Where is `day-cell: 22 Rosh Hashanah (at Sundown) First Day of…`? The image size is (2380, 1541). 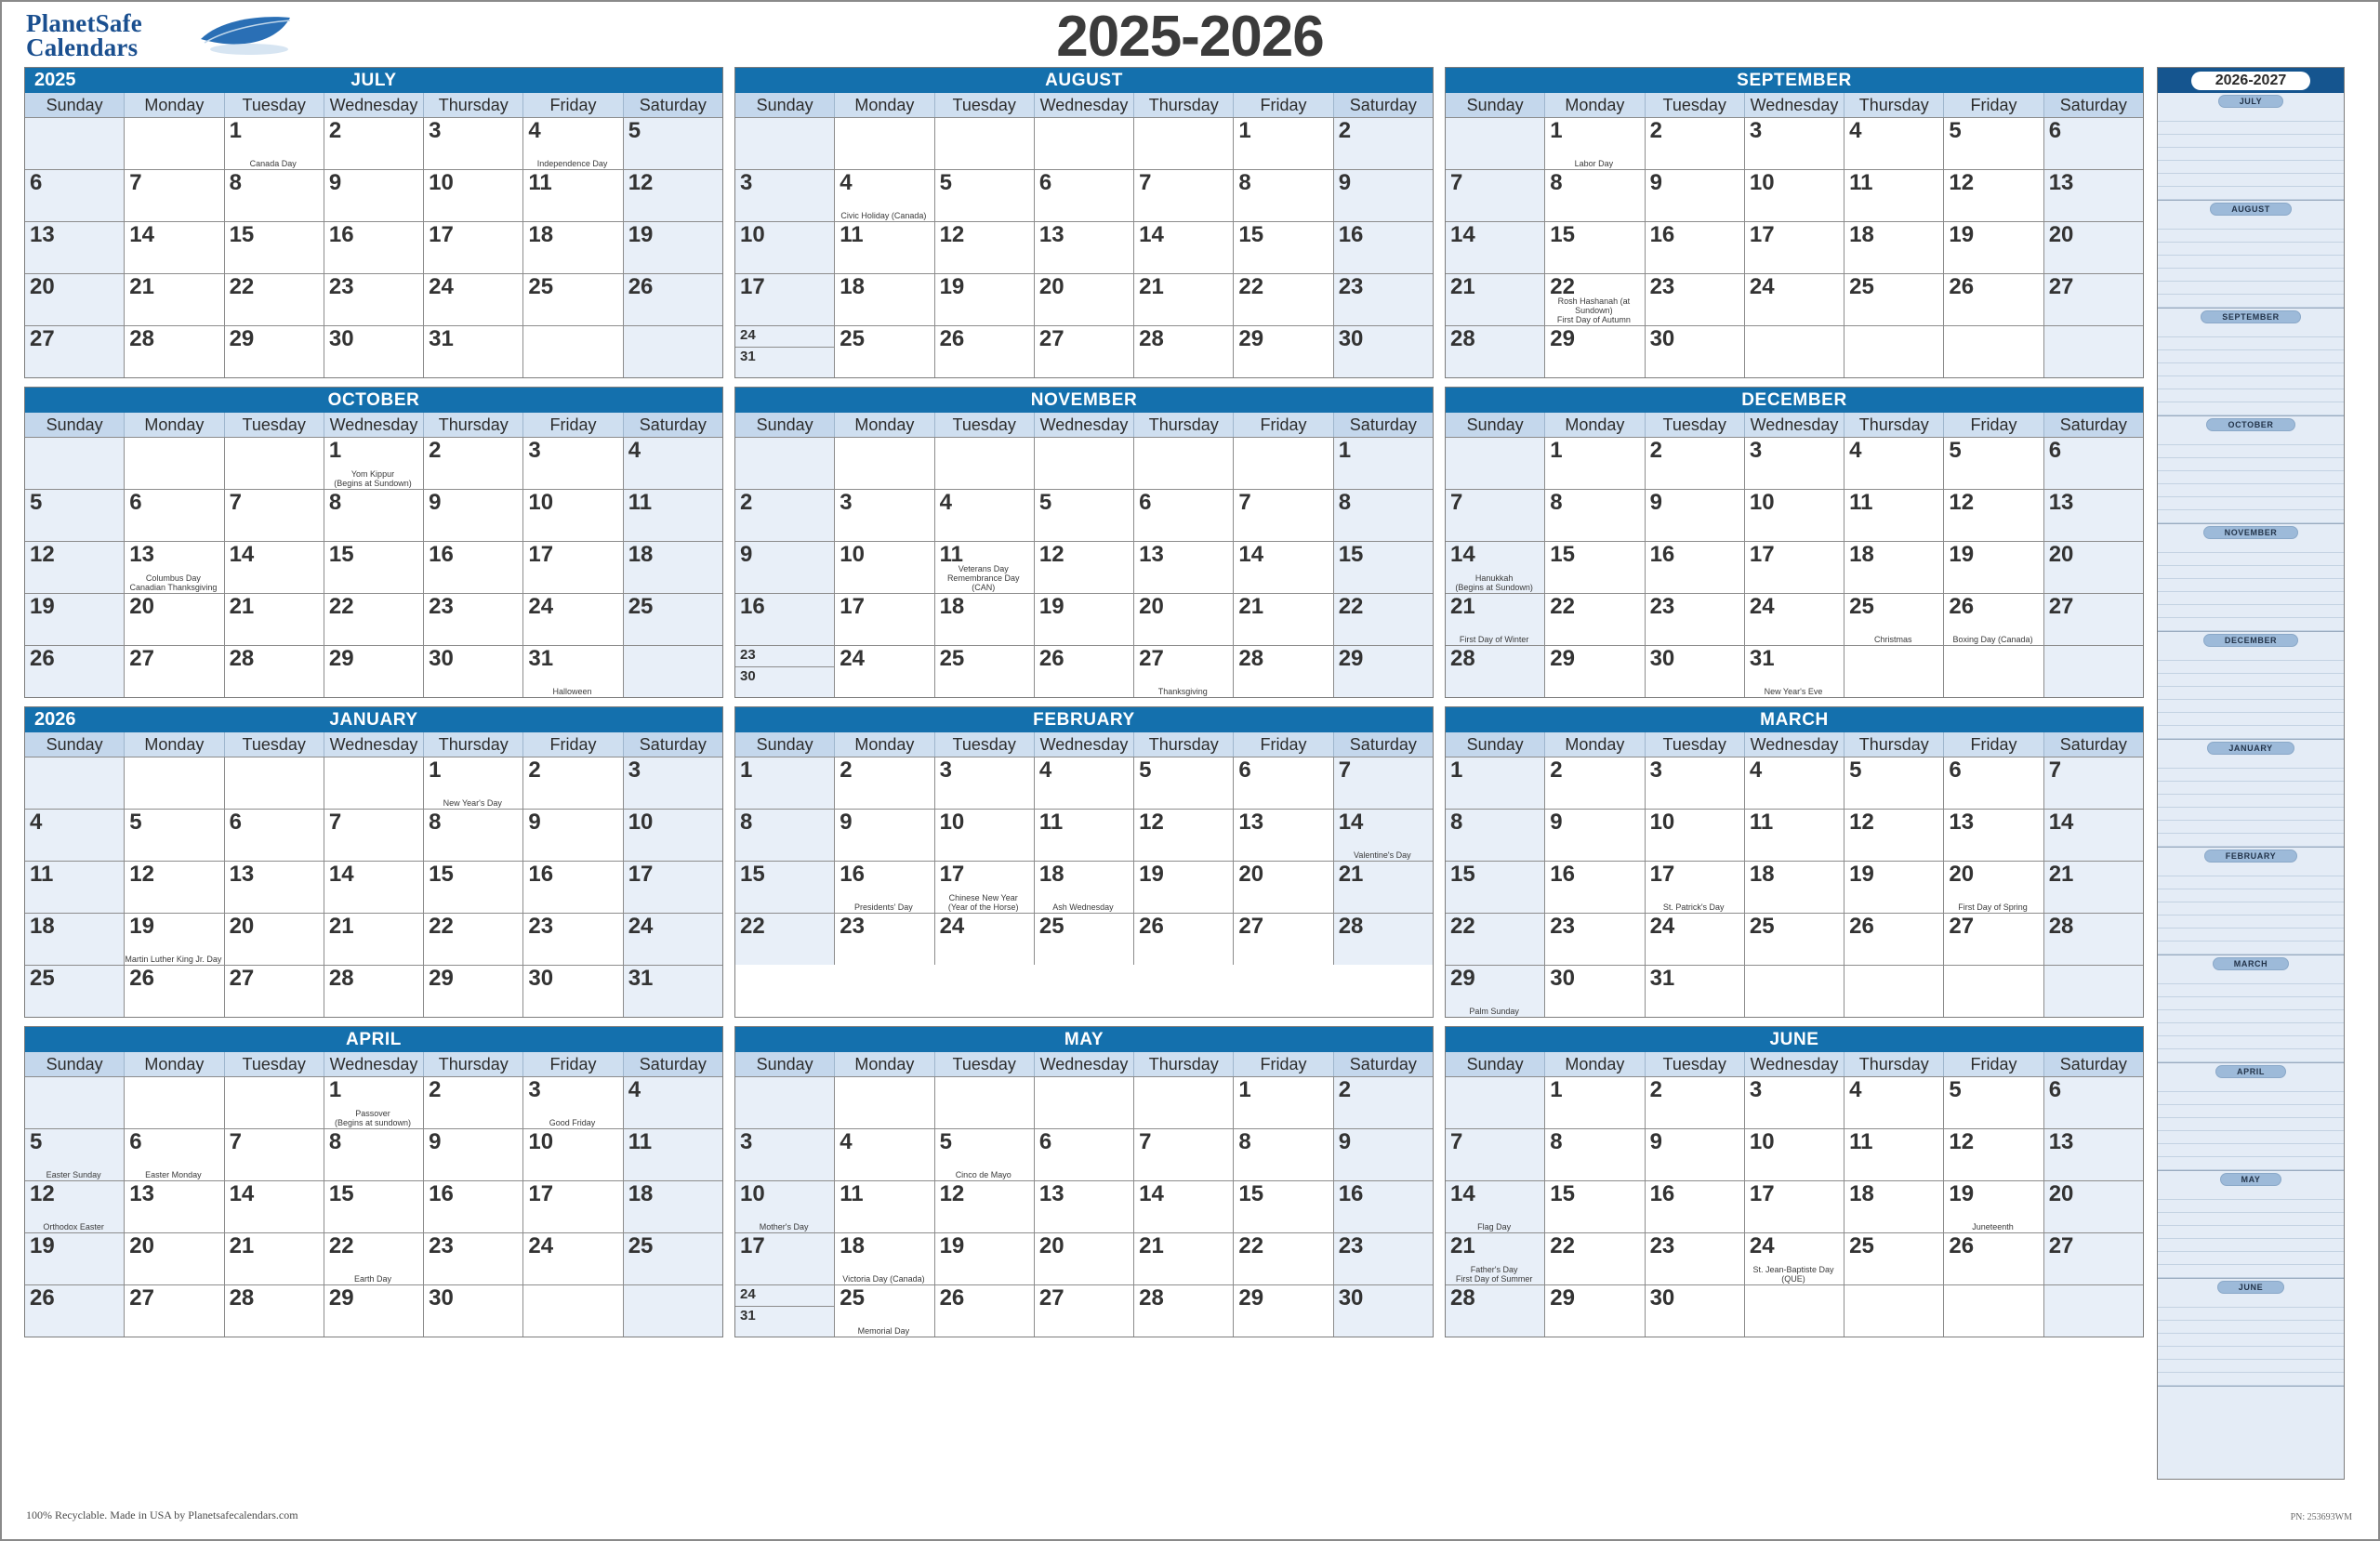
day-cell: 22 Rosh Hashanah (at Sundown) First Day of… is located at coordinates (1595, 299).